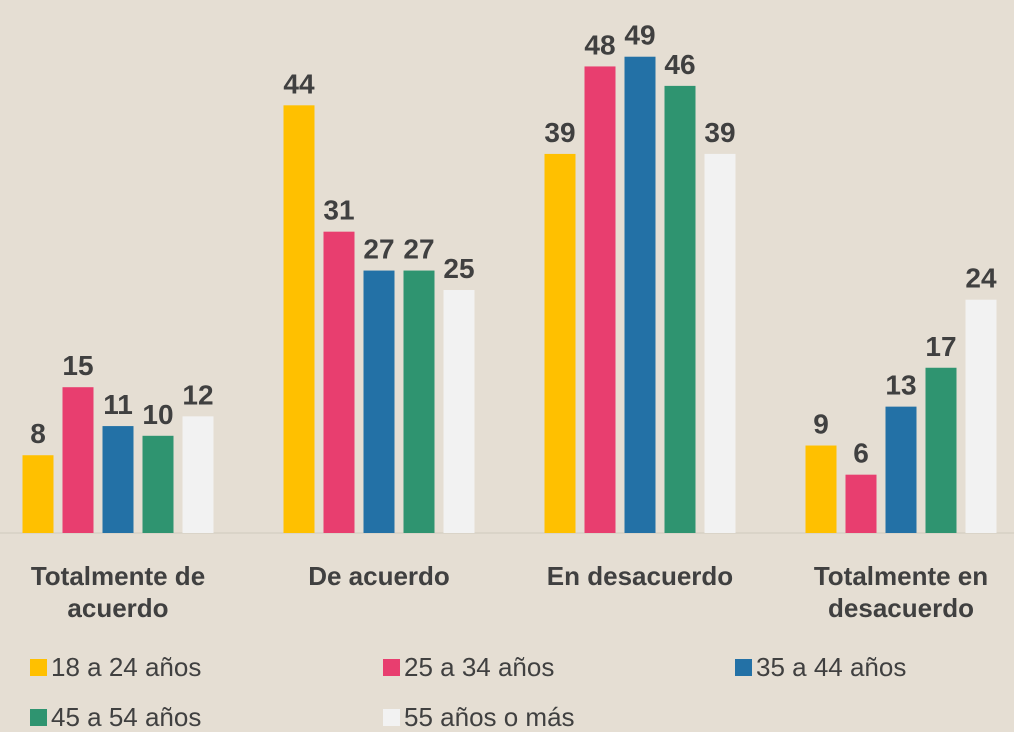 The image size is (1014, 732). What do you see at coordinates (489, 716) in the screenshot?
I see `legend-label: 55 años o más` at bounding box center [489, 716].